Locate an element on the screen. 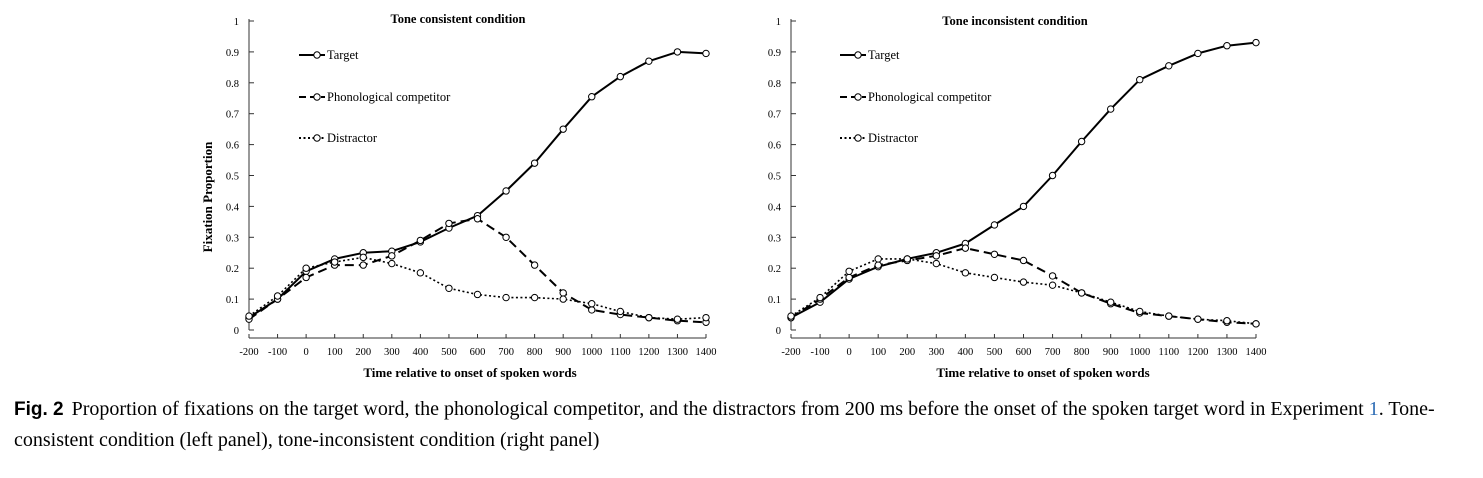 Image resolution: width=1483 pixels, height=478 pixels. x-tick-label: 1300 is located at coordinates (677, 352).